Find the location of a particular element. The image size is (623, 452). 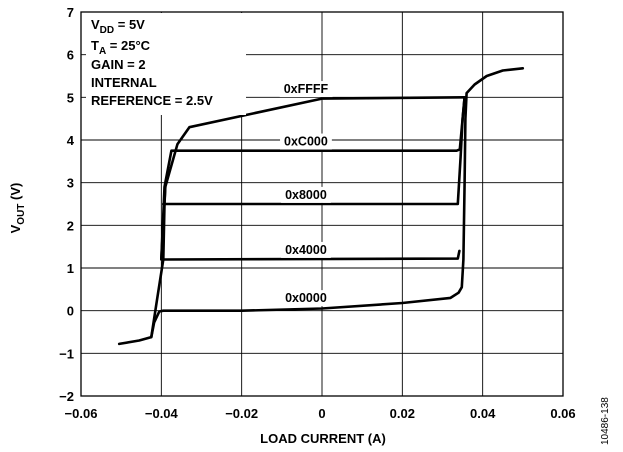

y-tick-label: −1 is located at coordinates (66, 353).